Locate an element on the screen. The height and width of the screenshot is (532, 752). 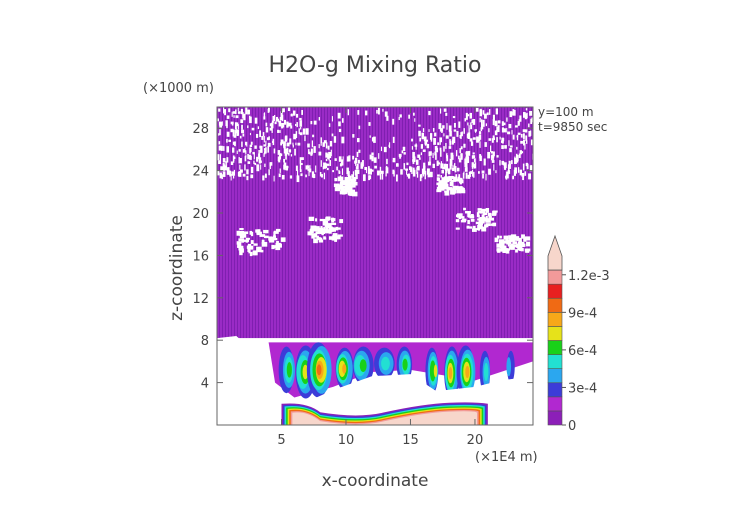
colorbar-label: 3e-4 is located at coordinates (582, 388).